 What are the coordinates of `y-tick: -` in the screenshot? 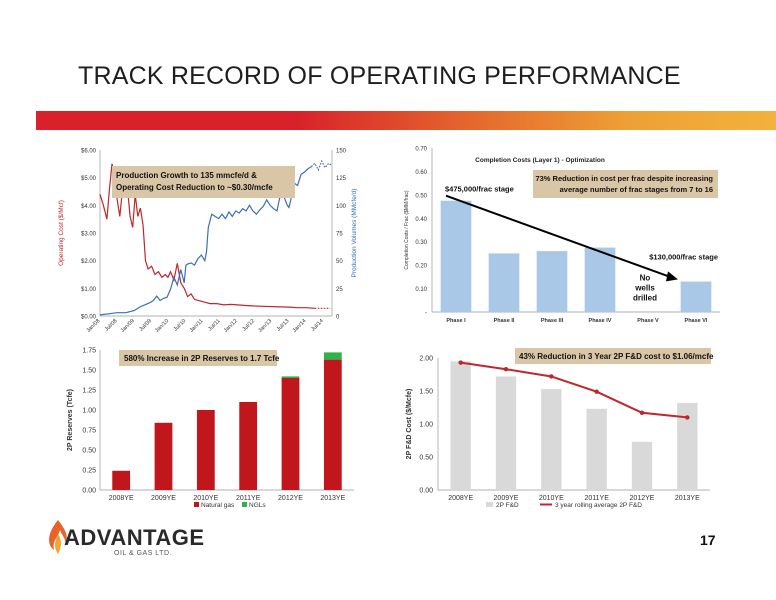 It's located at (426, 314).